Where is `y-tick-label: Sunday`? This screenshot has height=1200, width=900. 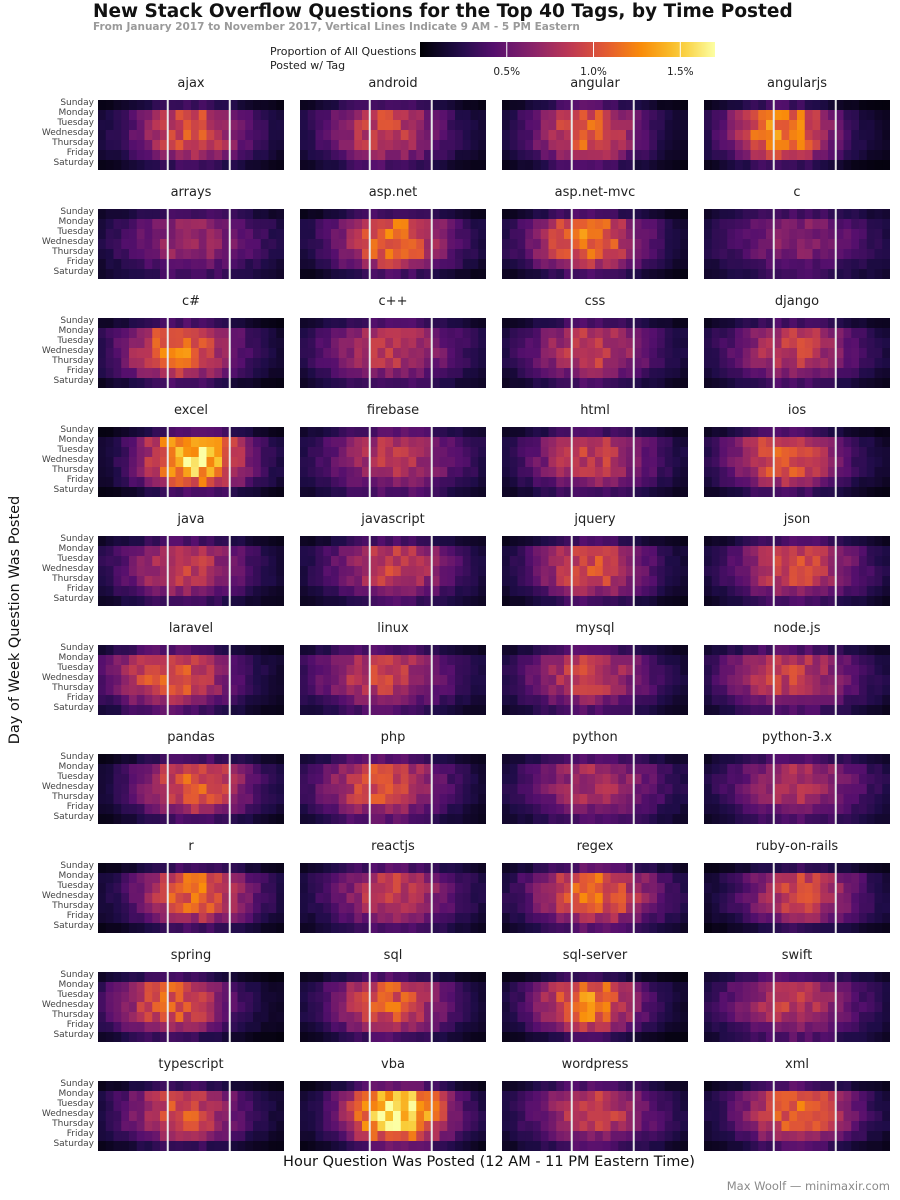 y-tick-label: Sunday is located at coordinates (77, 430).